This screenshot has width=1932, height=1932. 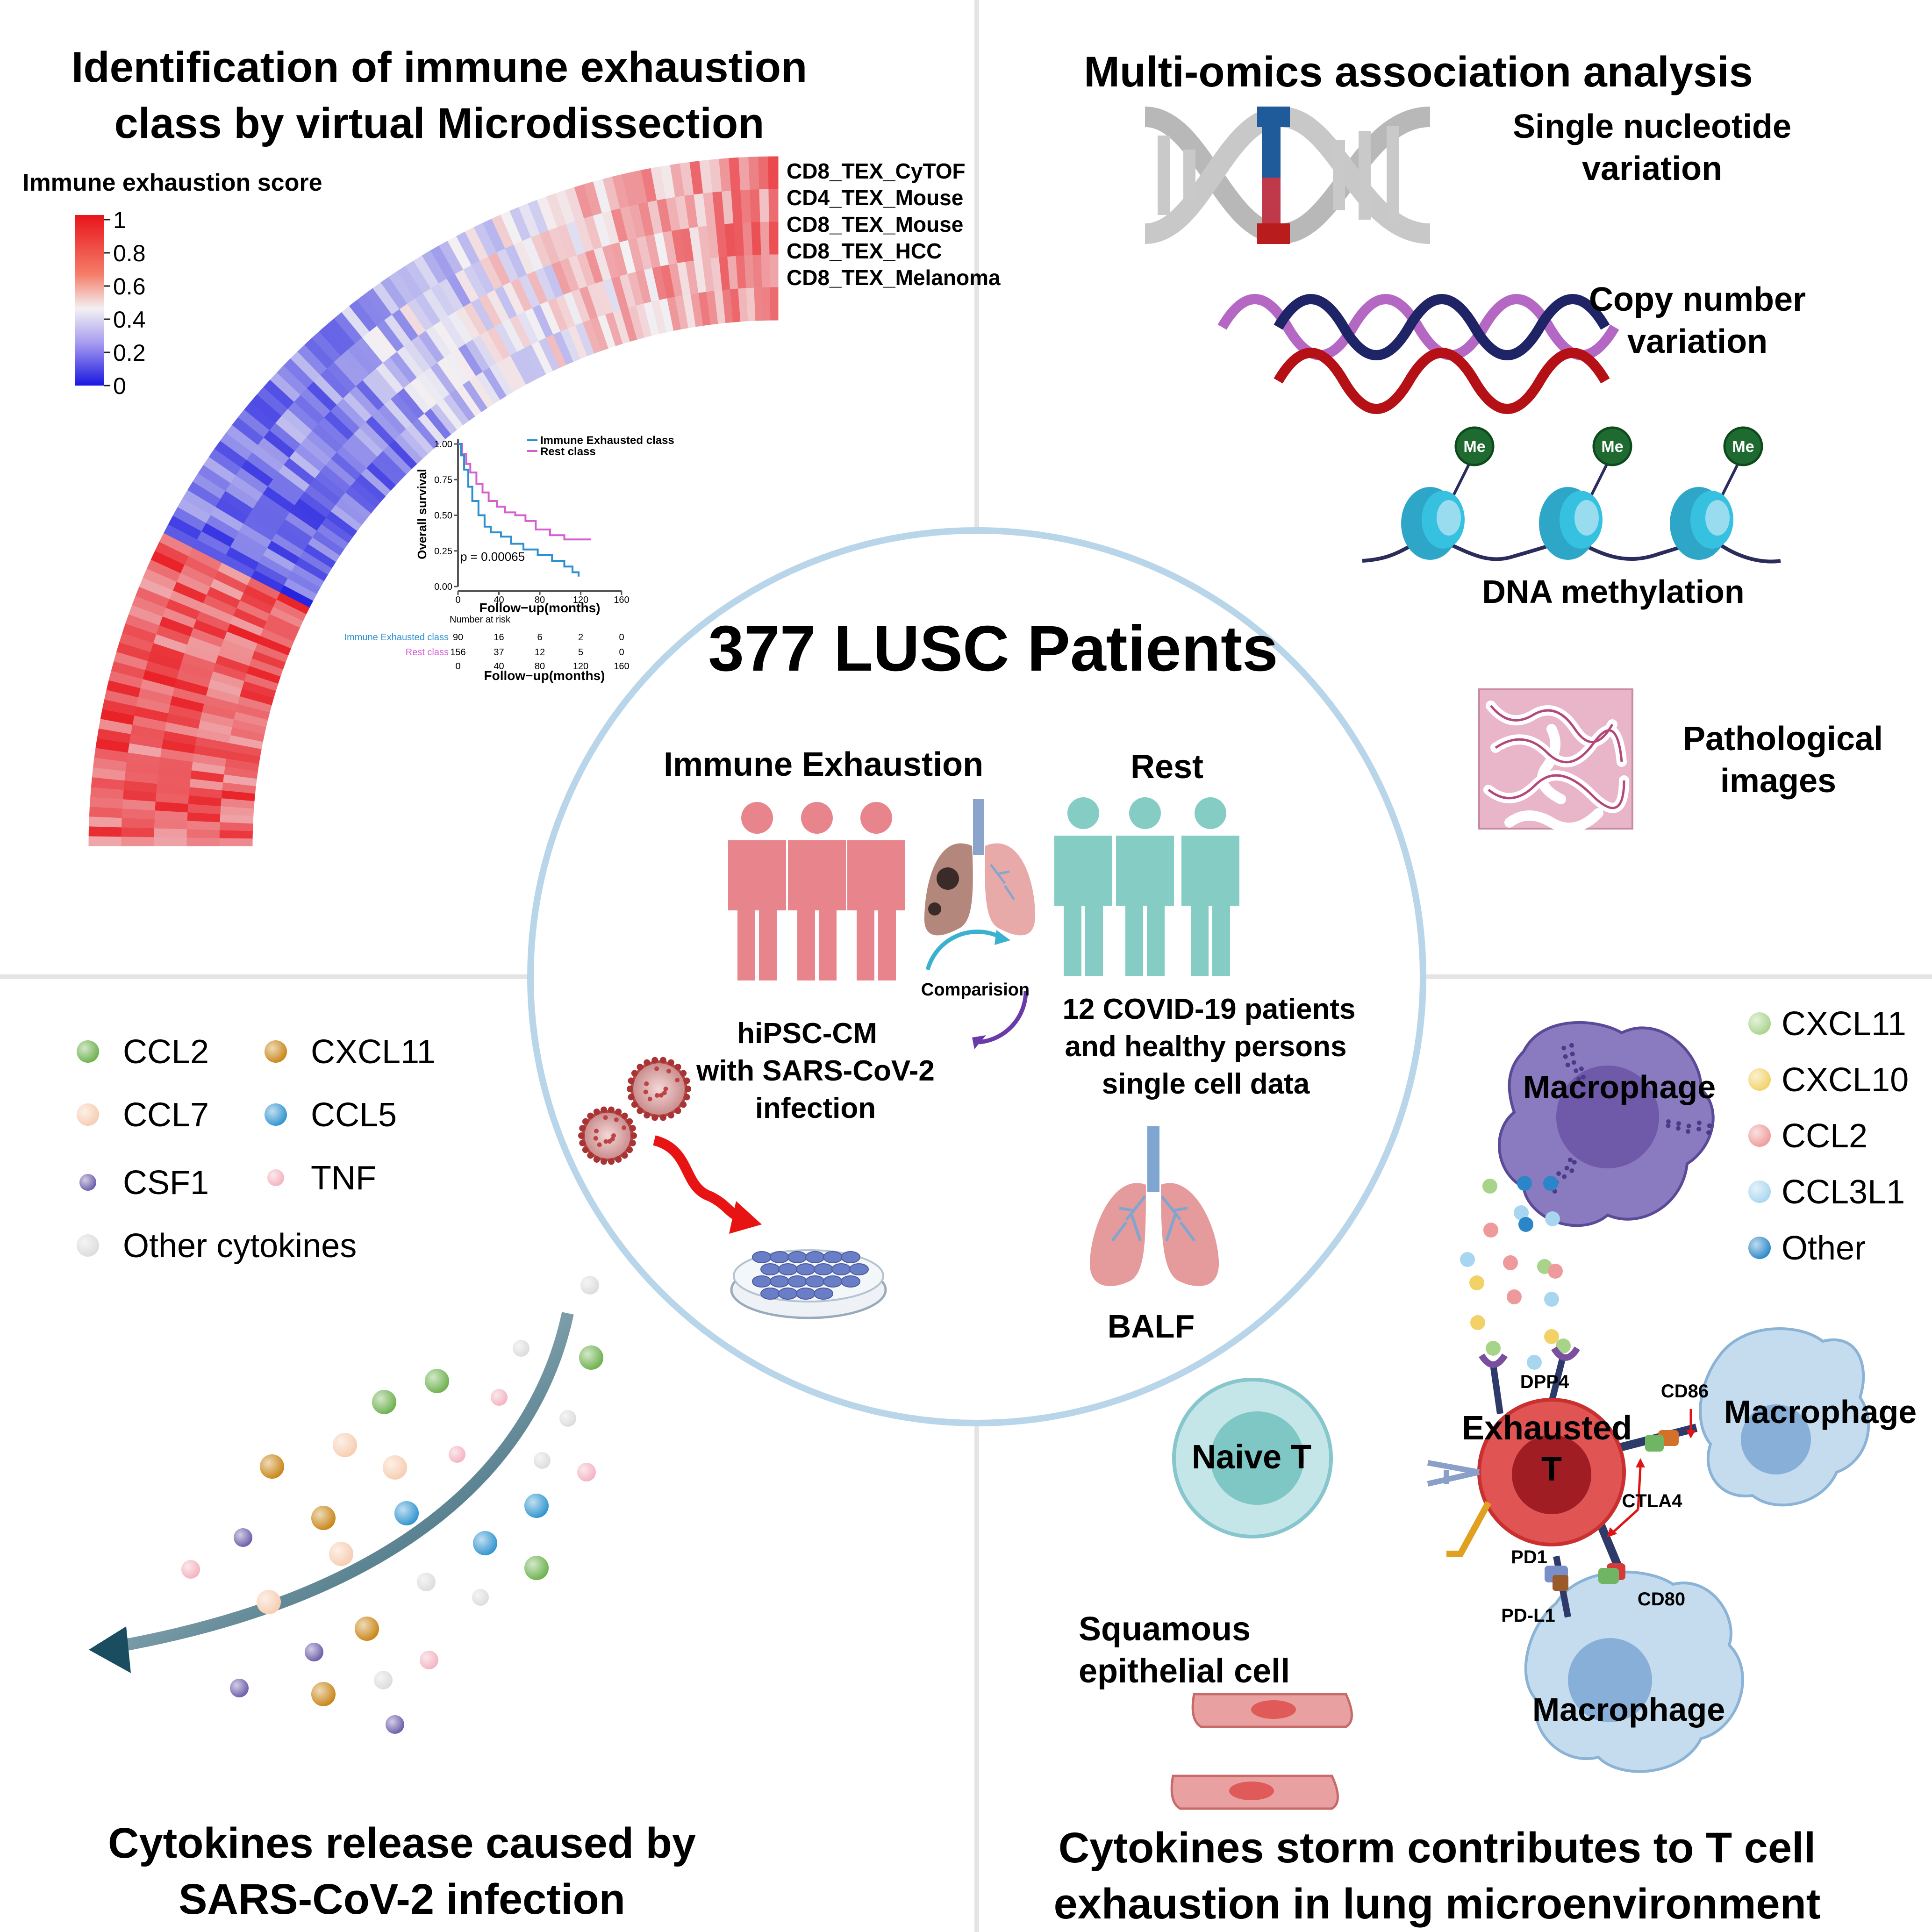 I want to click on km-xlabel: Follow−up(months), so click(x=540, y=608).